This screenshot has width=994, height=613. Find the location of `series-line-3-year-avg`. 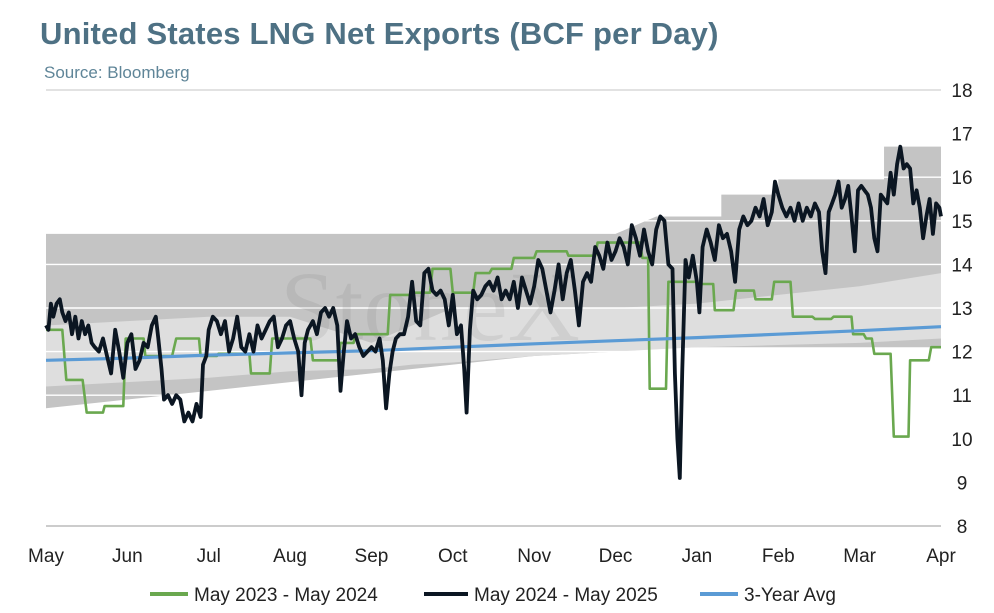

series-line-3-year-avg is located at coordinates (493, 343).